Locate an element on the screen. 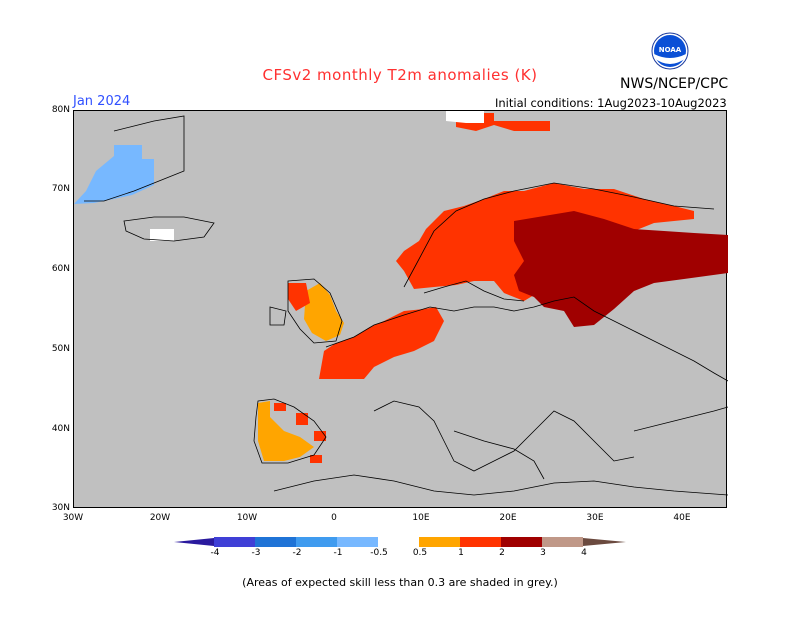 This screenshot has height=618, width=800. noaa-logo: NOAA is located at coordinates (670, 51).